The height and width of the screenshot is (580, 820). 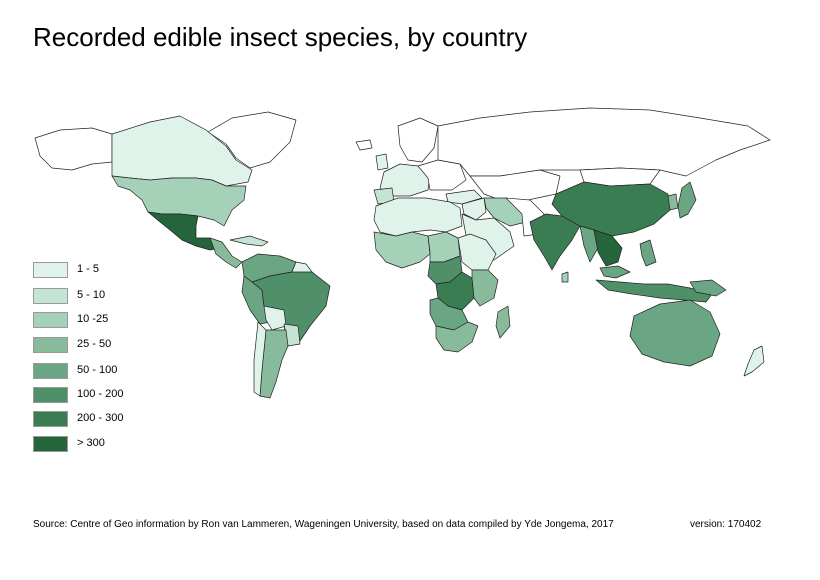 What do you see at coordinates (91, 295) in the screenshot?
I see `legend-label: 5 - 10` at bounding box center [91, 295].